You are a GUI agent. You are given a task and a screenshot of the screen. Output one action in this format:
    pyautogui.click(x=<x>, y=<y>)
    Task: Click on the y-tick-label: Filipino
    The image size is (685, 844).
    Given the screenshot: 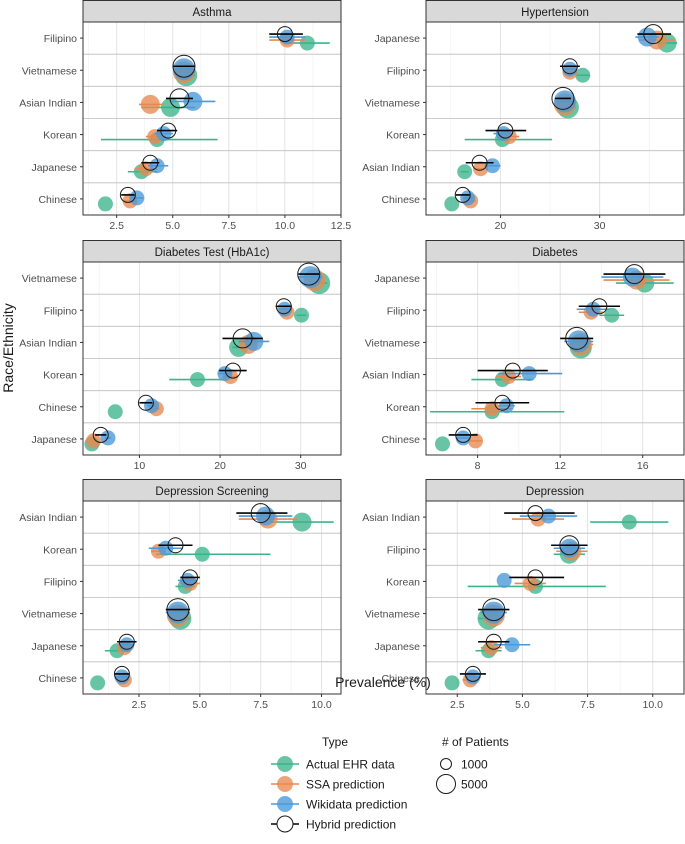 What is the action you would take?
    pyautogui.click(x=403, y=71)
    